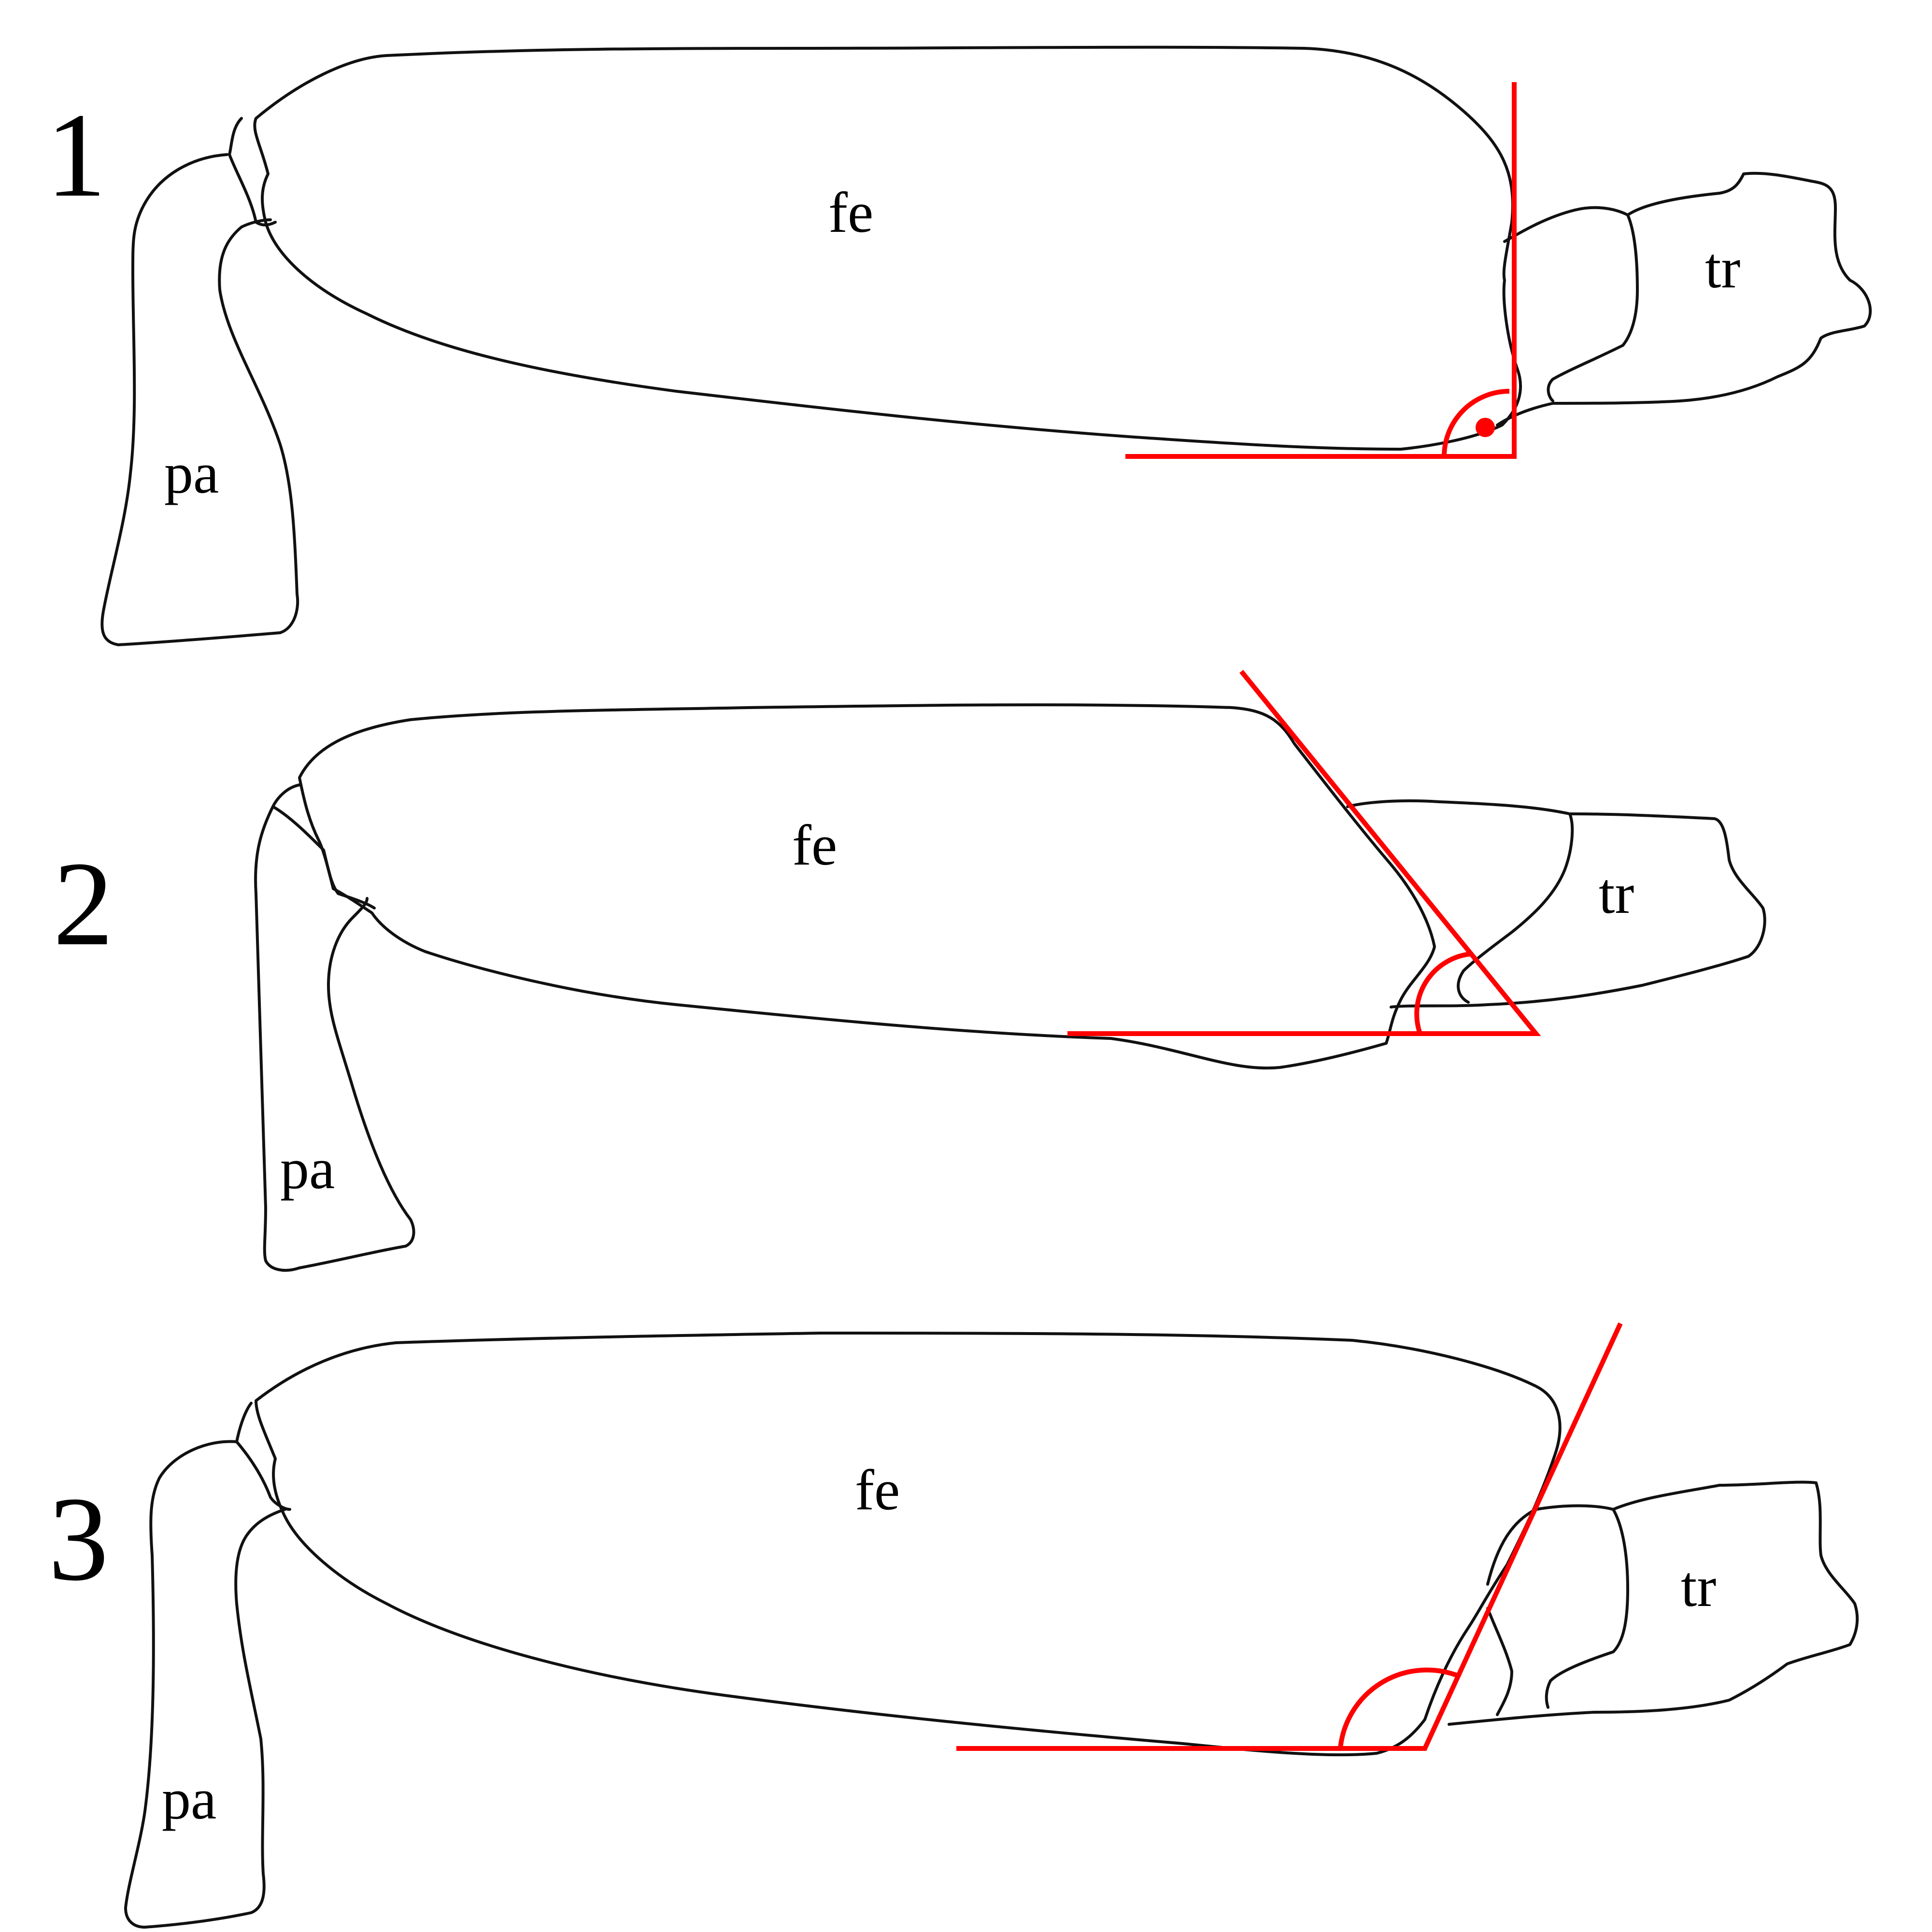  Describe the element at coordinates (76, 155) in the screenshot. I see `panel-number: 1` at that location.